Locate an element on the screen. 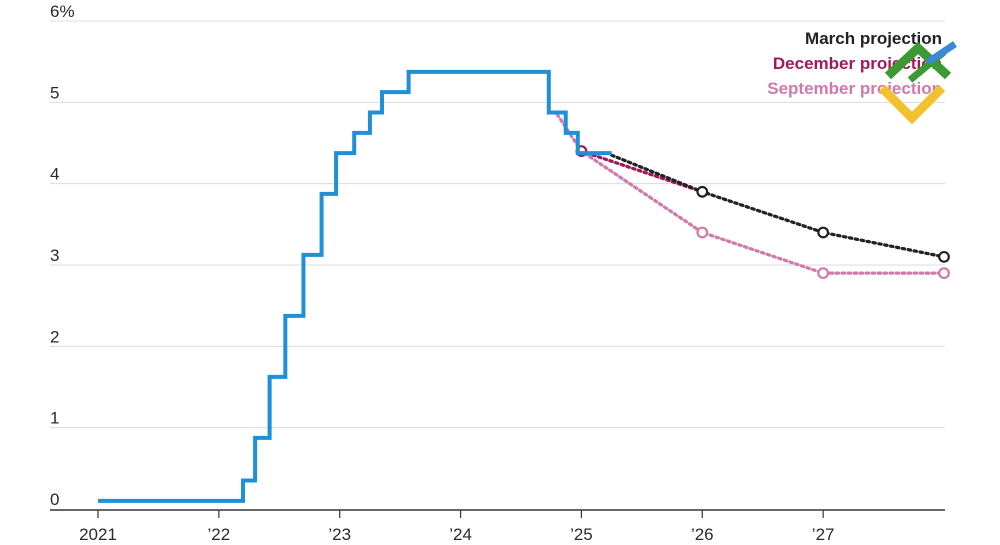  x-axis: 2021 ’22 ’23 ’24 ’25 ’26 ’27 is located at coordinates (497, 526).